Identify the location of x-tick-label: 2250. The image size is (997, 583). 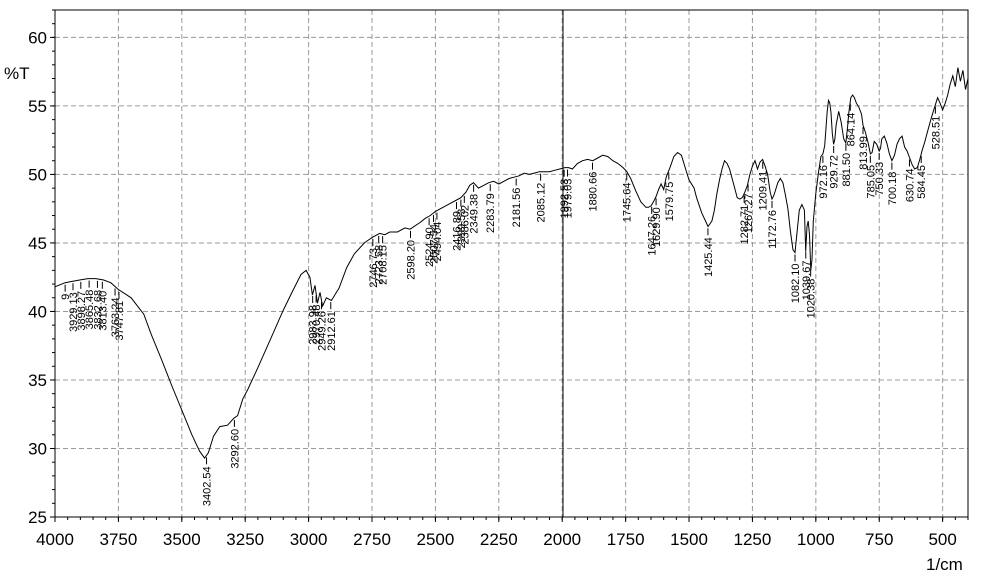
(499, 539).